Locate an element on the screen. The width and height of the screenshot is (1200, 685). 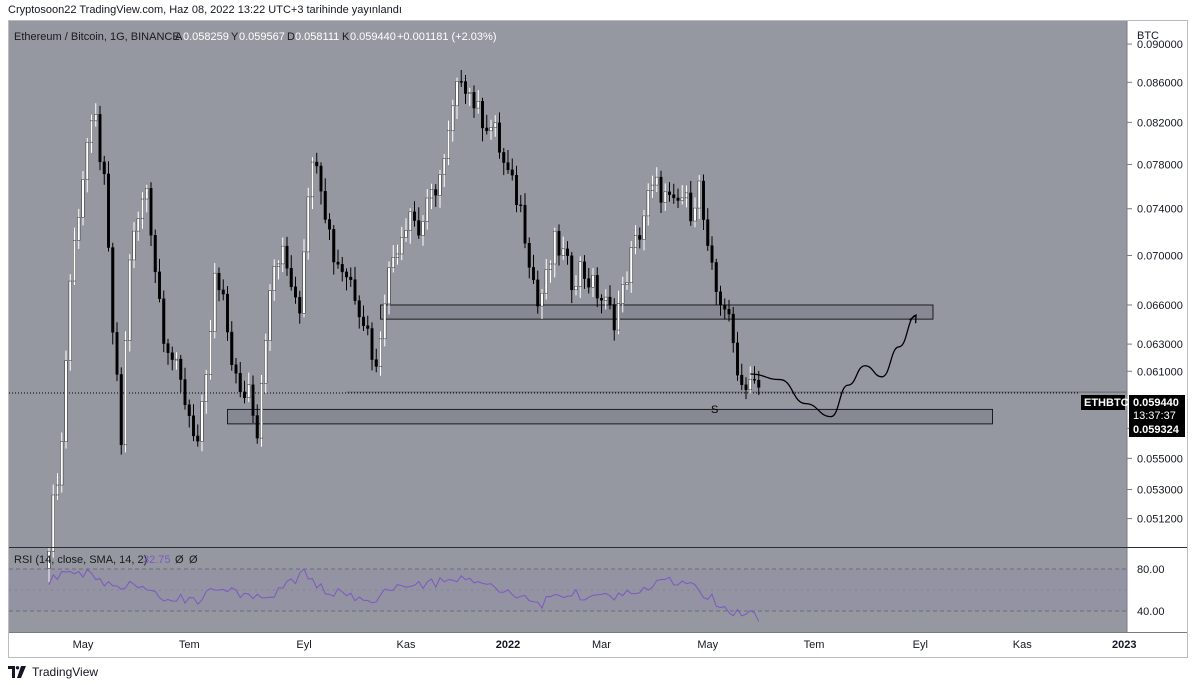
price-tick-label: 0.063000 is located at coordinates (1160, 345).